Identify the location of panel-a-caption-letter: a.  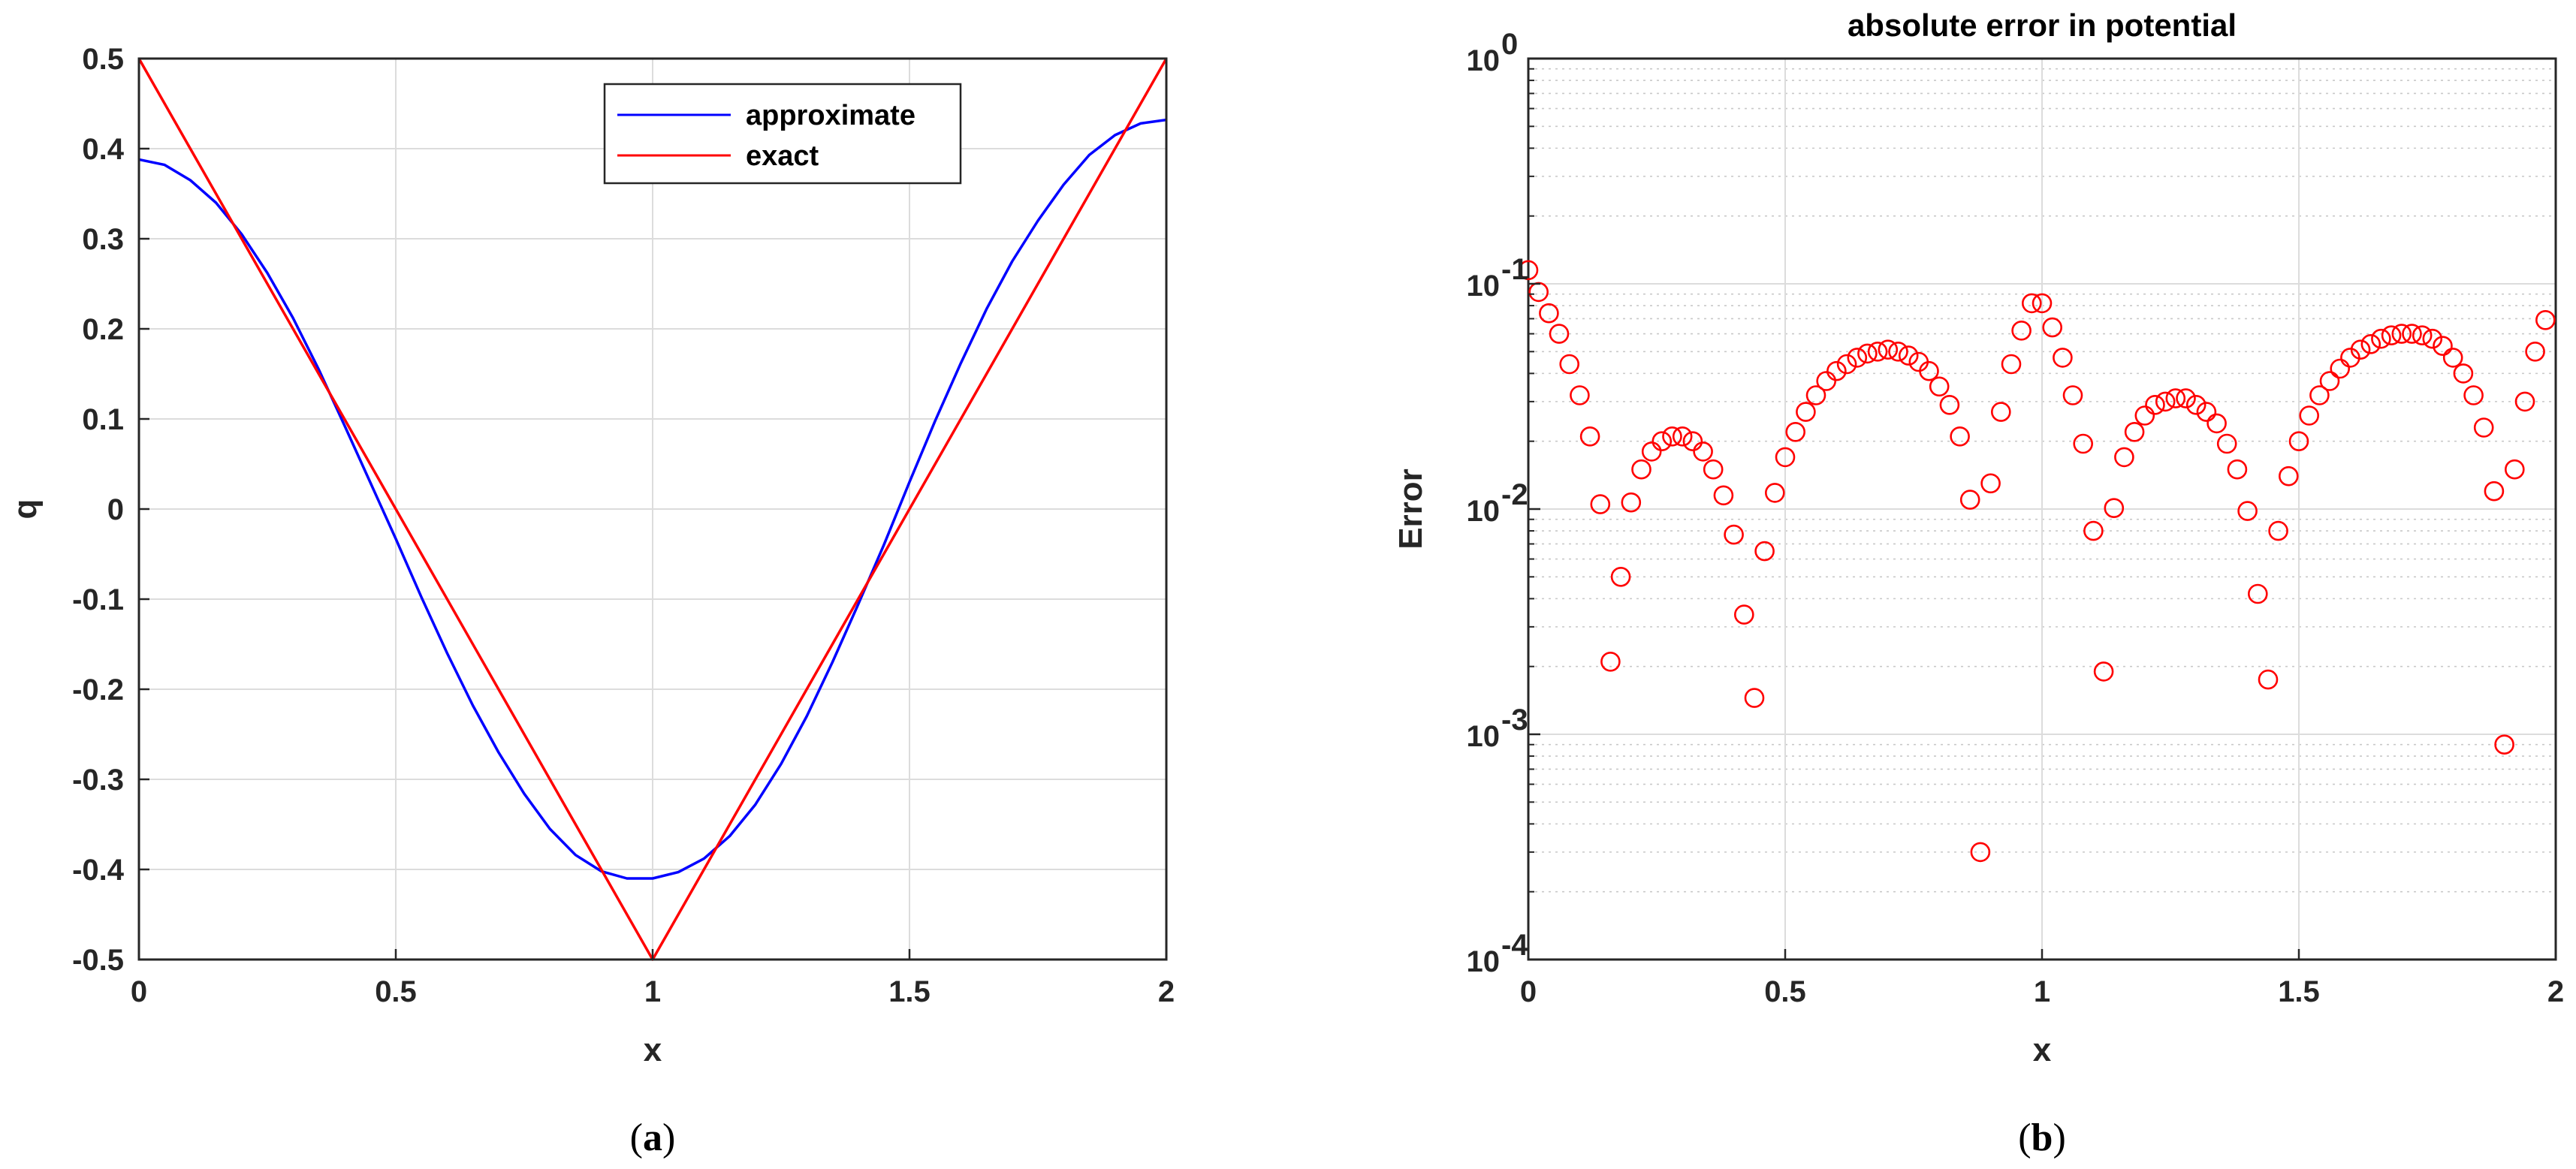
(652, 1137).